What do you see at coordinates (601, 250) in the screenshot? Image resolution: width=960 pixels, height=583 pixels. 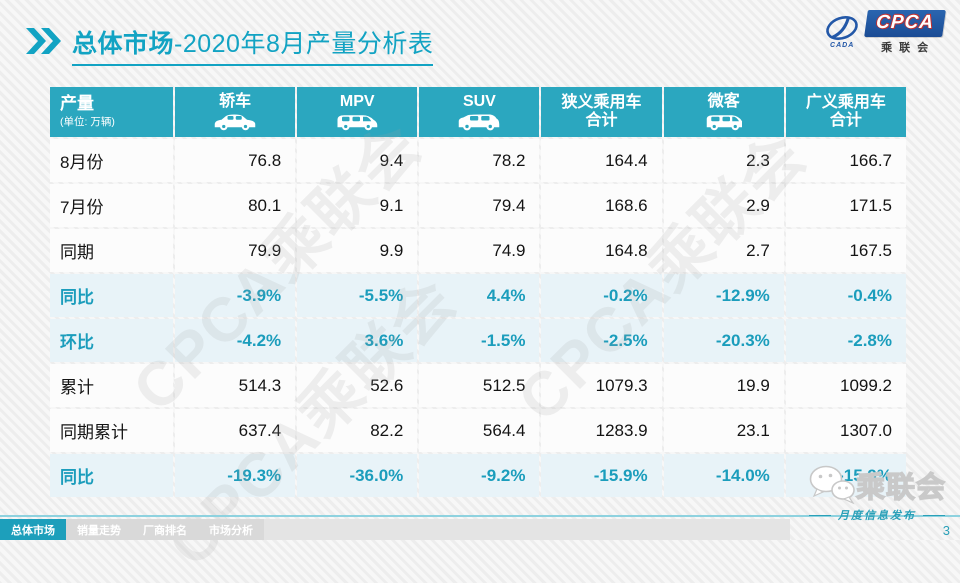 I see `table-cell: 164.8` at bounding box center [601, 250].